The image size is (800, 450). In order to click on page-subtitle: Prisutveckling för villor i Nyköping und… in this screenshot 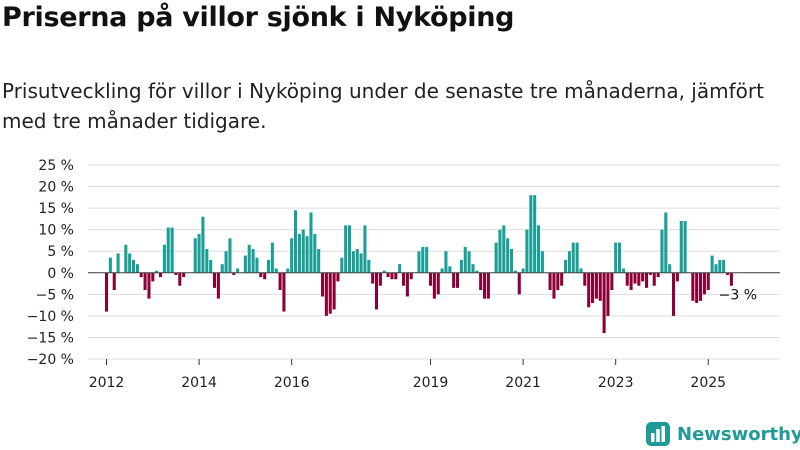, I will do `click(383, 106)`.